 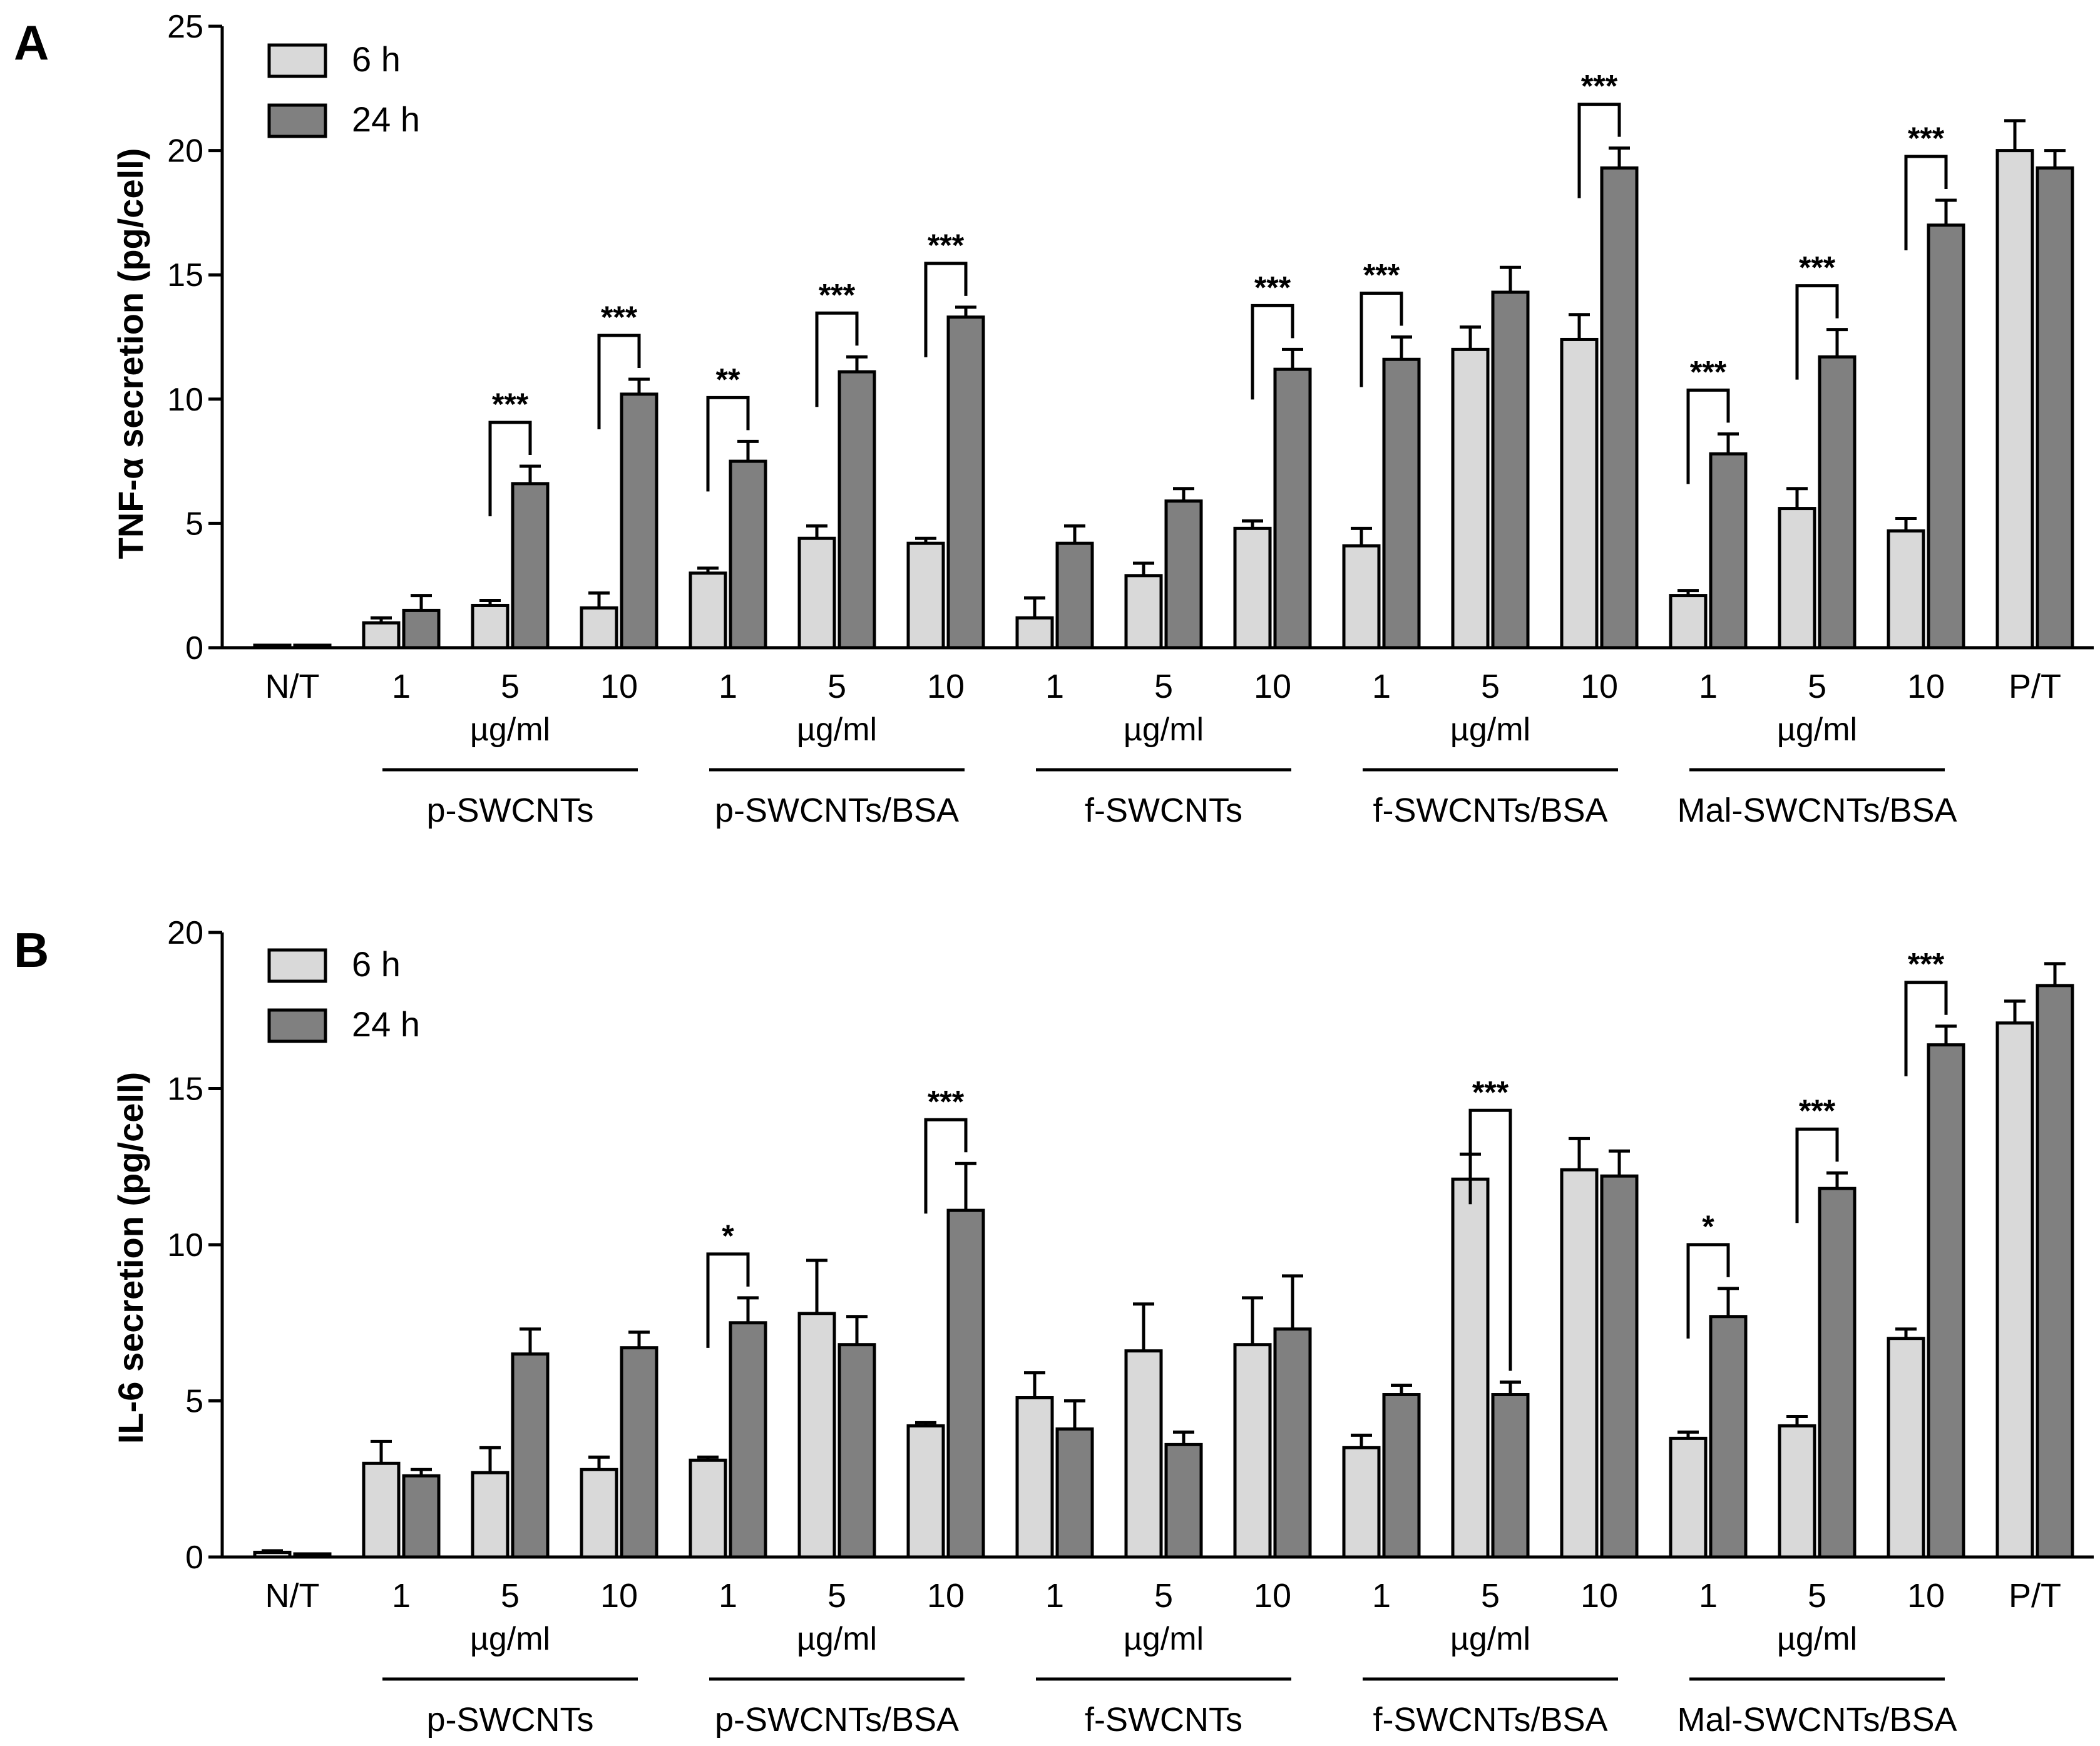 What do you see at coordinates (185, 151) in the screenshot?
I see `y-tick-label: 20` at bounding box center [185, 151].